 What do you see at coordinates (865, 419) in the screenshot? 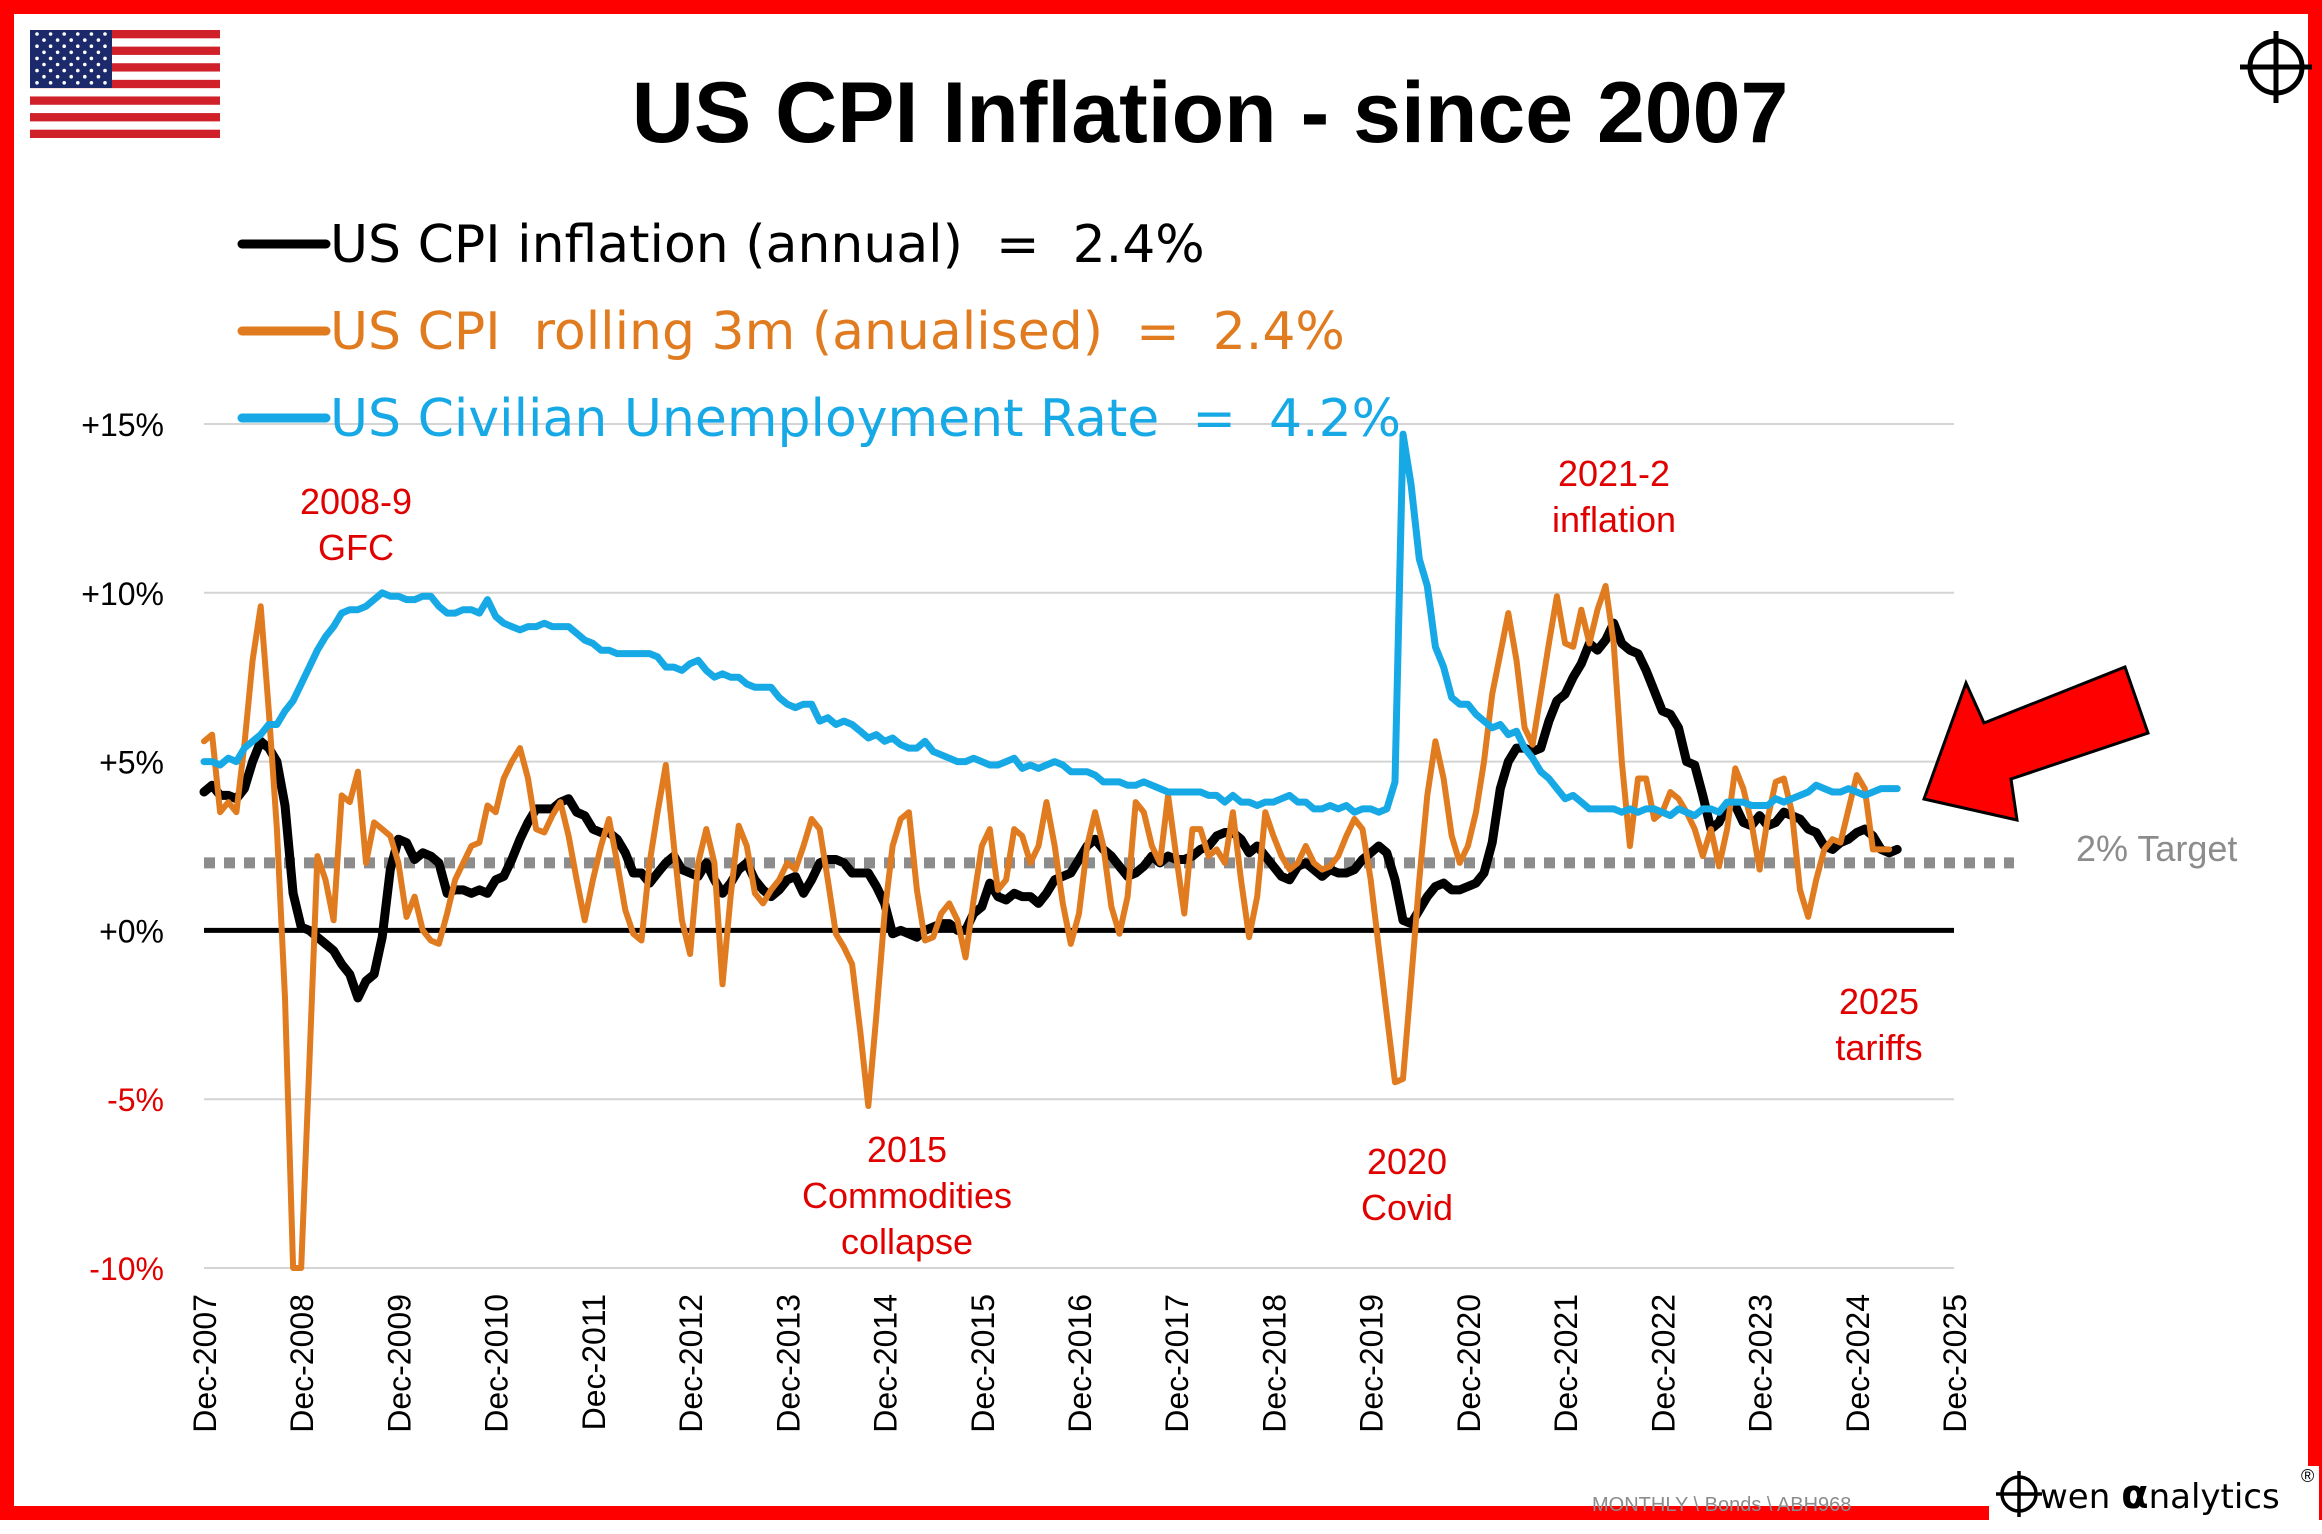
I see `legend-label: US Civilian Unemployment Rate = 4.2%` at bounding box center [865, 419].